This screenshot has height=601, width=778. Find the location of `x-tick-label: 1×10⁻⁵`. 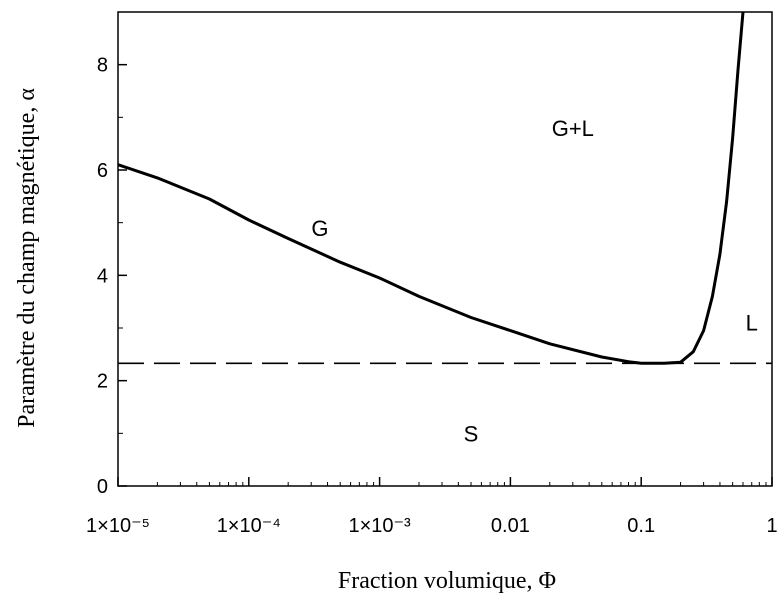

x-tick-label: 1×10⁻⁵ is located at coordinates (118, 526).